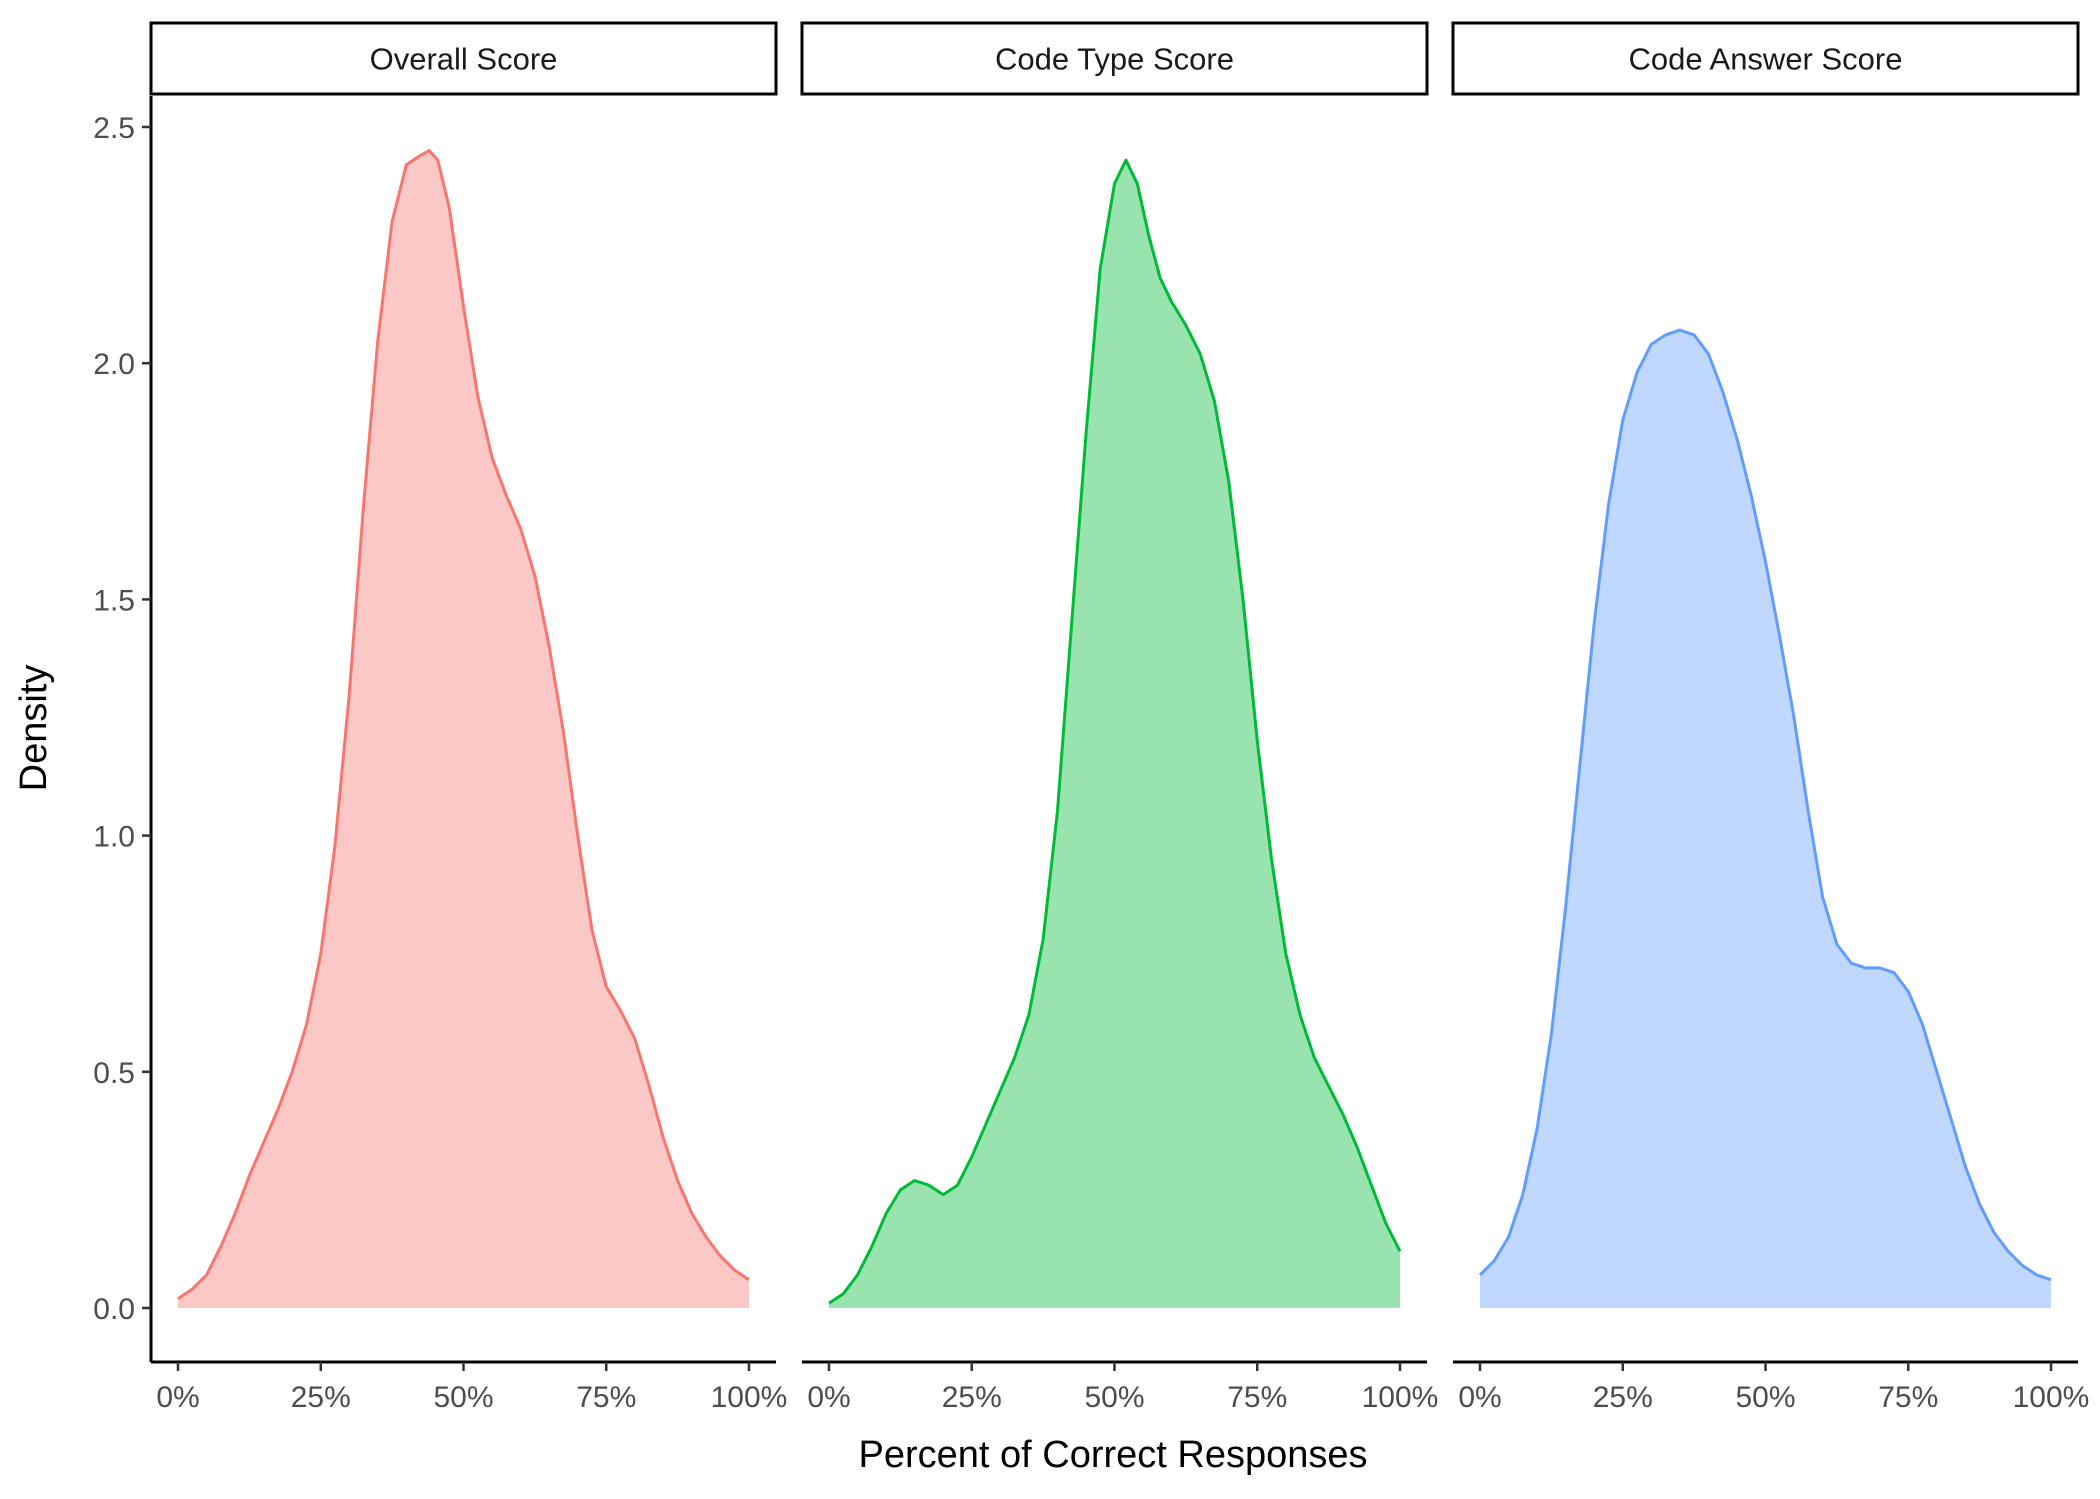 Image resolution: width=2100 pixels, height=1499 pixels. What do you see at coordinates (114, 837) in the screenshot?
I see `y-tick-label: 1.0` at bounding box center [114, 837].